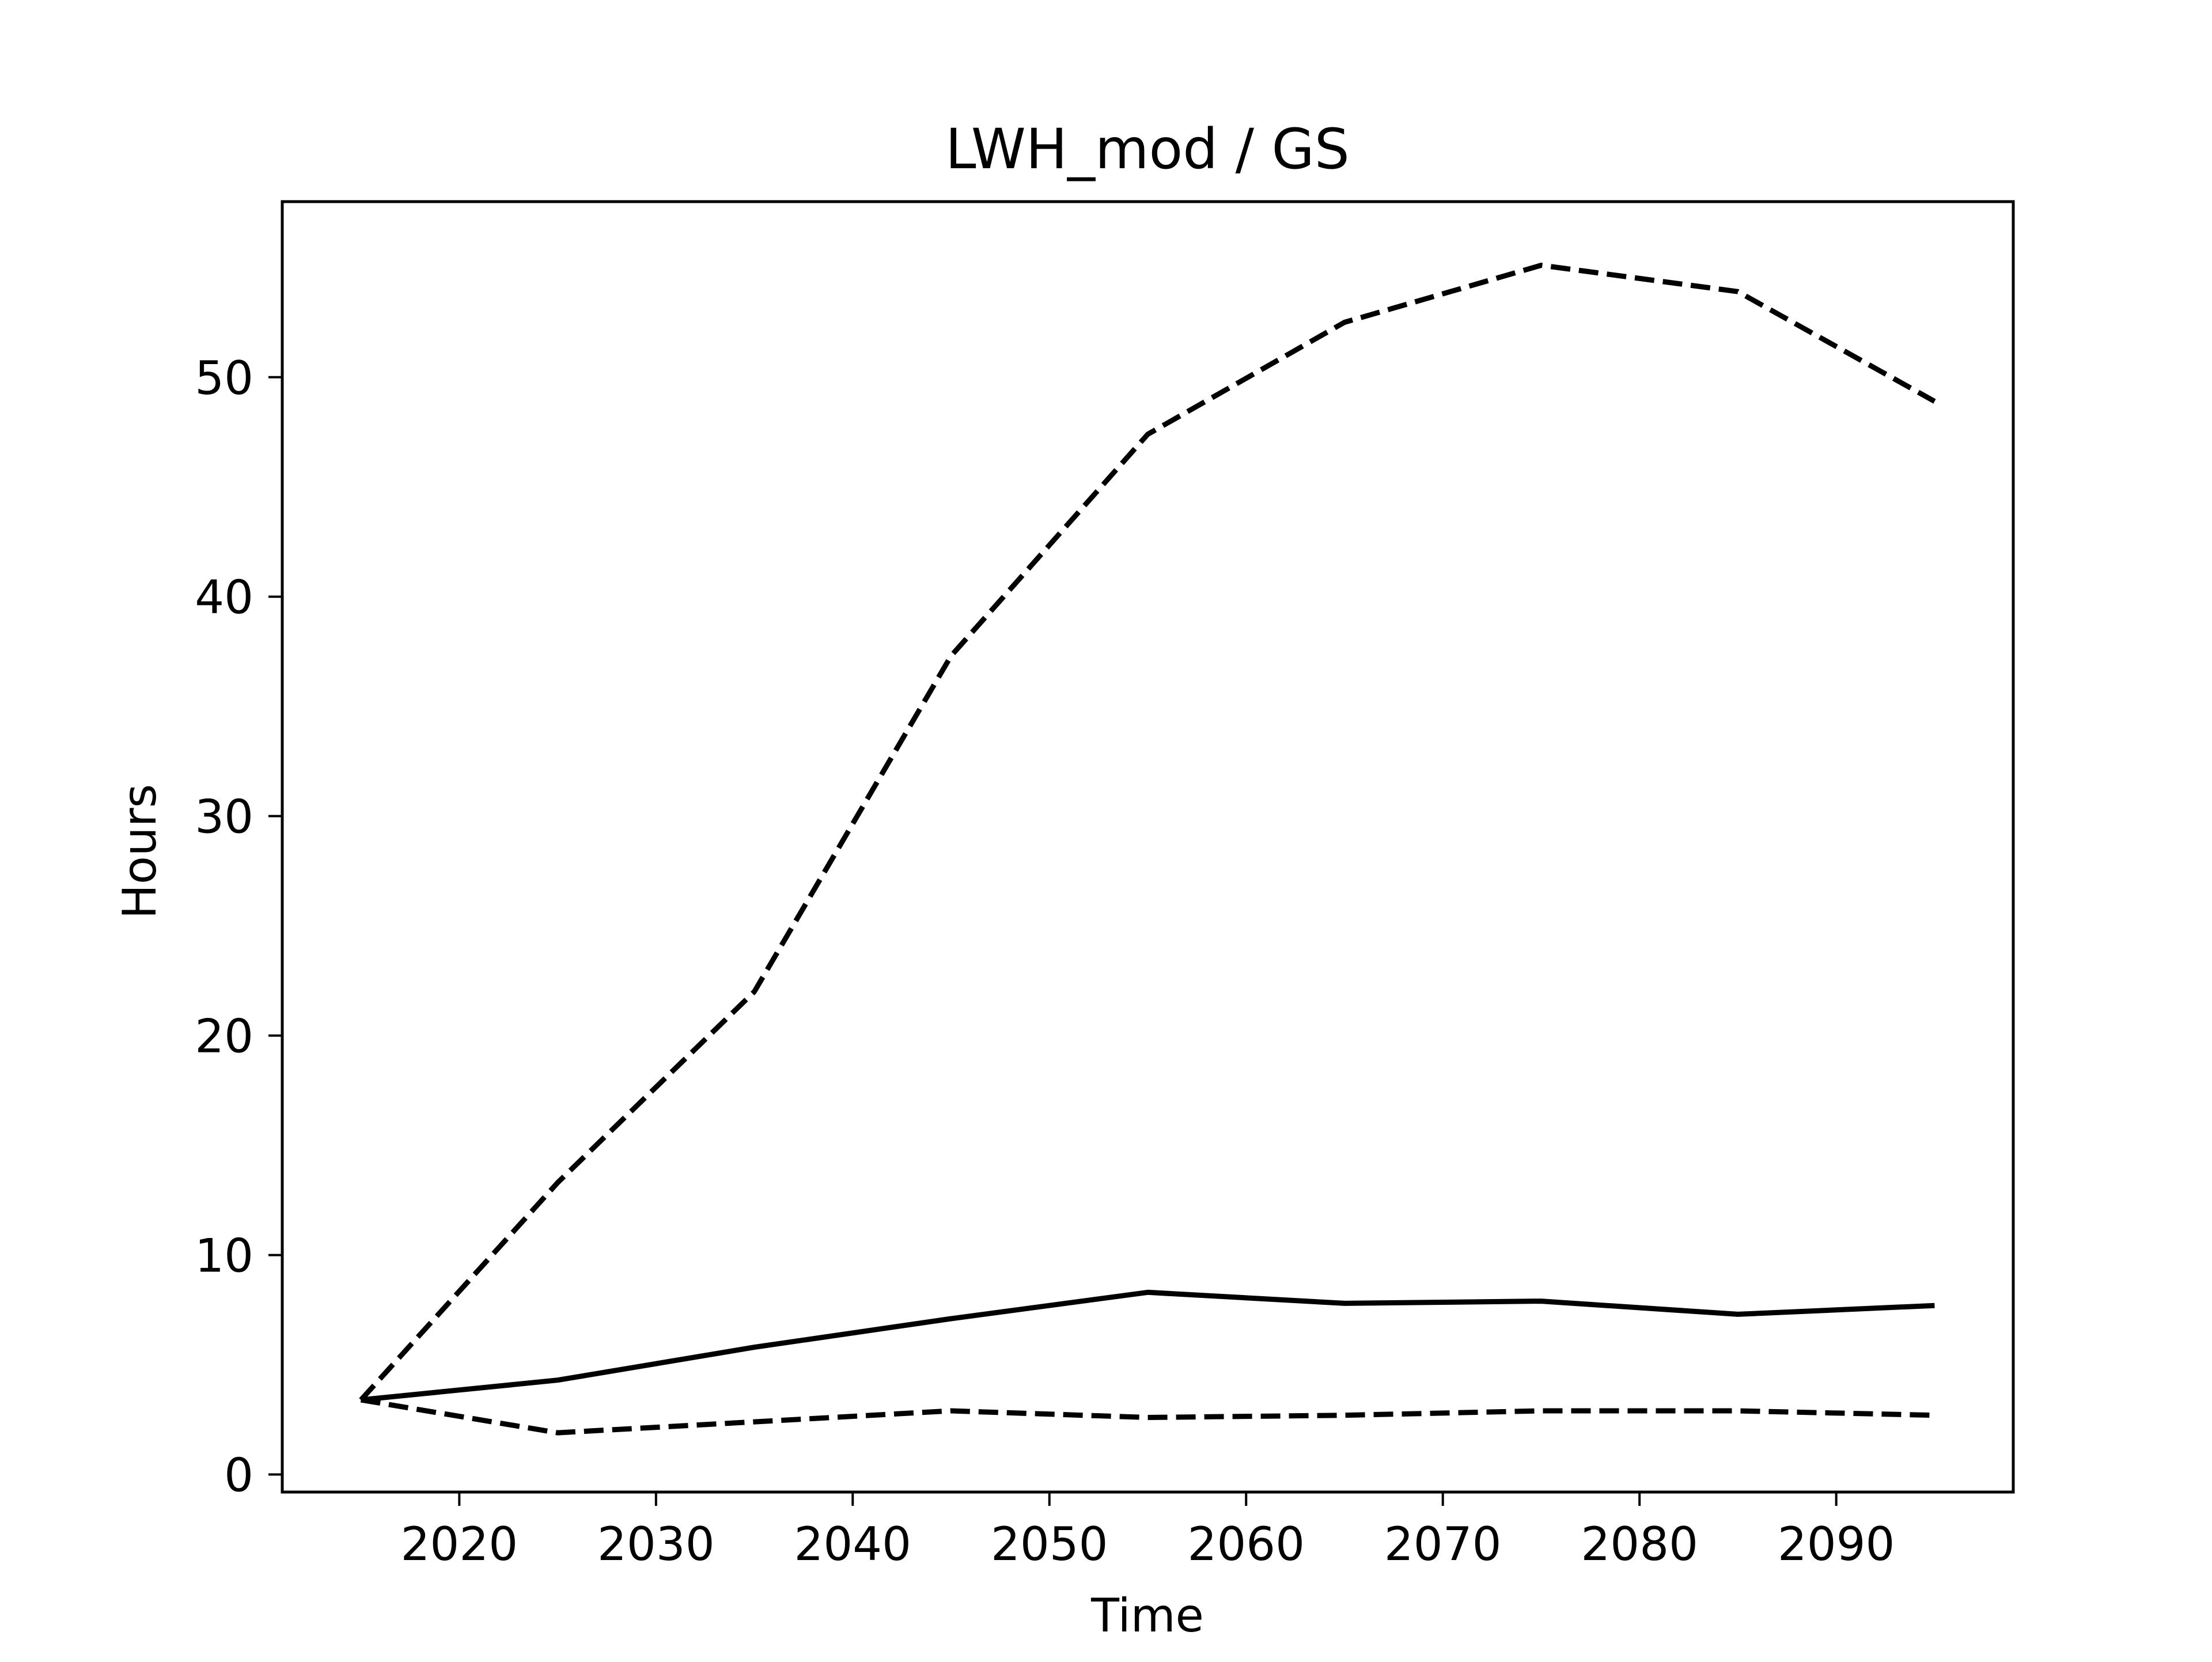 This screenshot has width=2212, height=1662. What do you see at coordinates (224, 817) in the screenshot?
I see `y-tick-label: 30` at bounding box center [224, 817].